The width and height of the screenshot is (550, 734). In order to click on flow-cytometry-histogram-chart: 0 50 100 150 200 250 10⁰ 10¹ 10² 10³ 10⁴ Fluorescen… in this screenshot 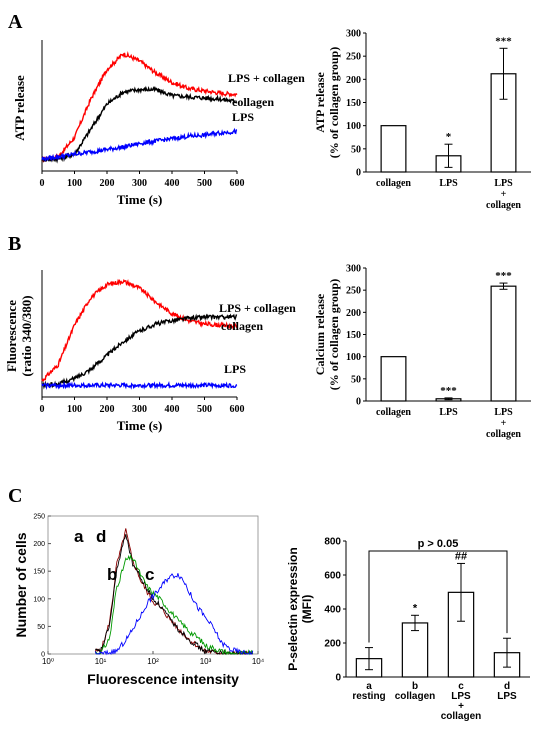, I will do `click(139, 601)`.